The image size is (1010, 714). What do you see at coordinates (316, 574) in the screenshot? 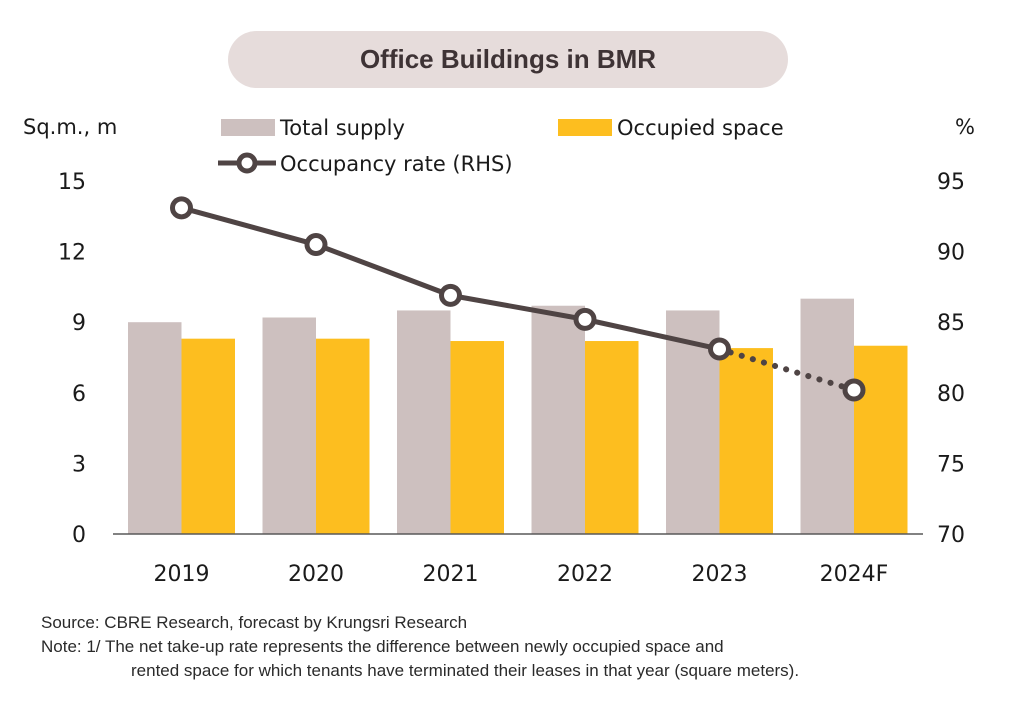
I see `x-tick-label: 2020` at bounding box center [316, 574].